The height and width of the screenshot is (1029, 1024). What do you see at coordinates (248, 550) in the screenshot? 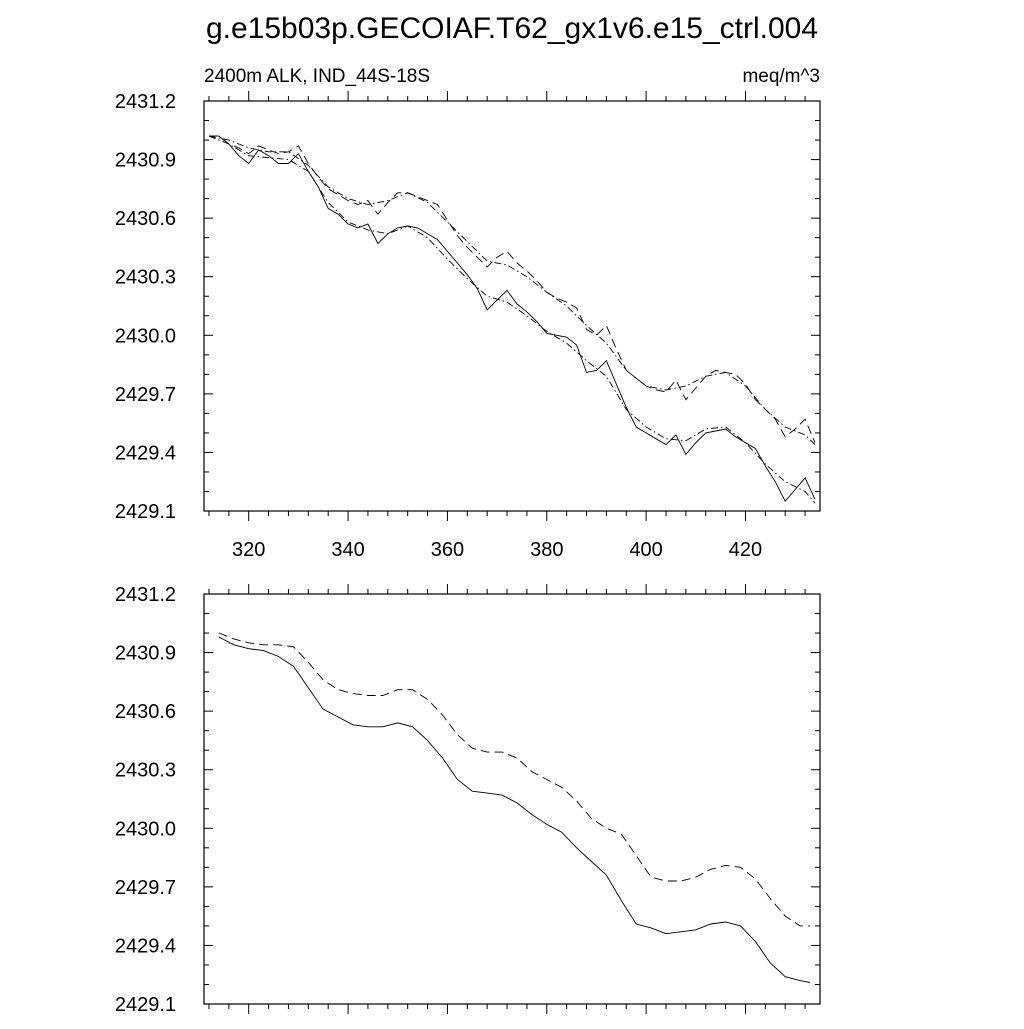
I see `top-x-tick-label: 320` at bounding box center [248, 550].